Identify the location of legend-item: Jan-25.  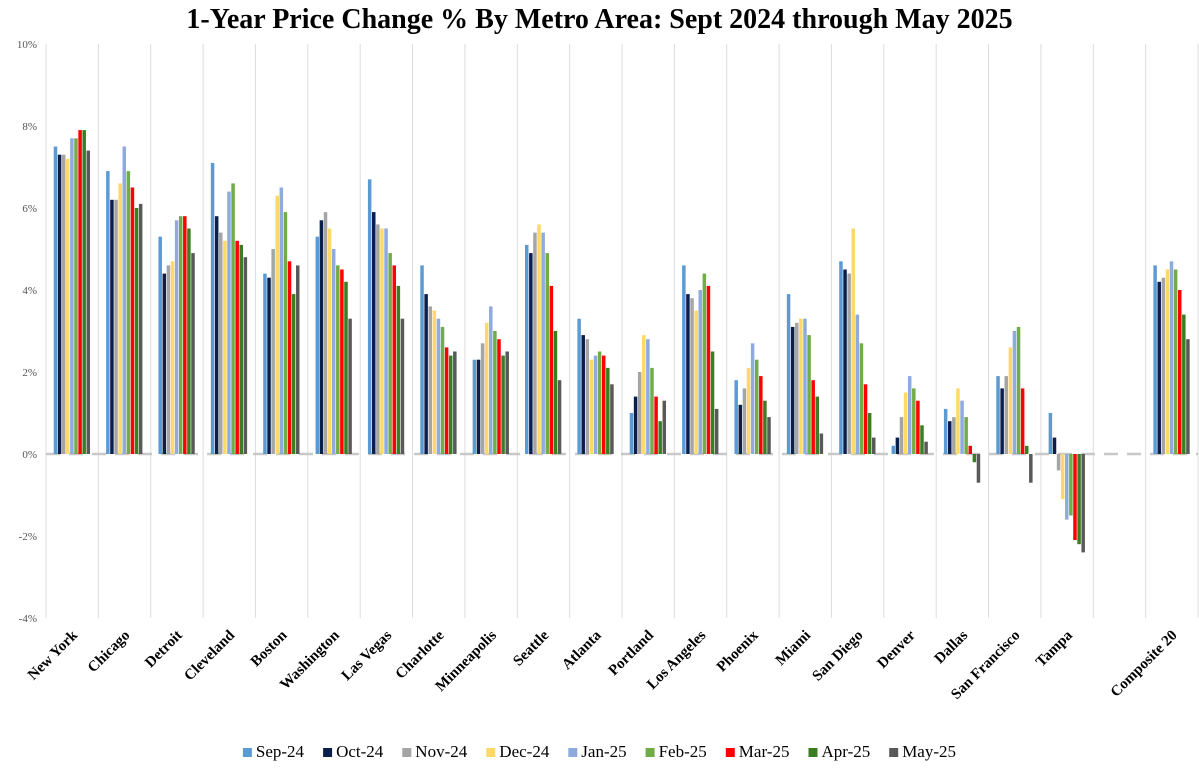
(597, 751).